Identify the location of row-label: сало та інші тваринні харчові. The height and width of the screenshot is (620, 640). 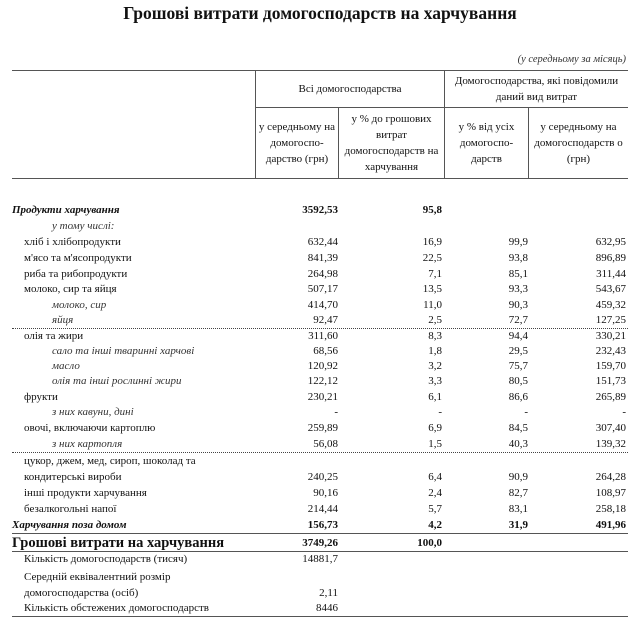
(123, 351).